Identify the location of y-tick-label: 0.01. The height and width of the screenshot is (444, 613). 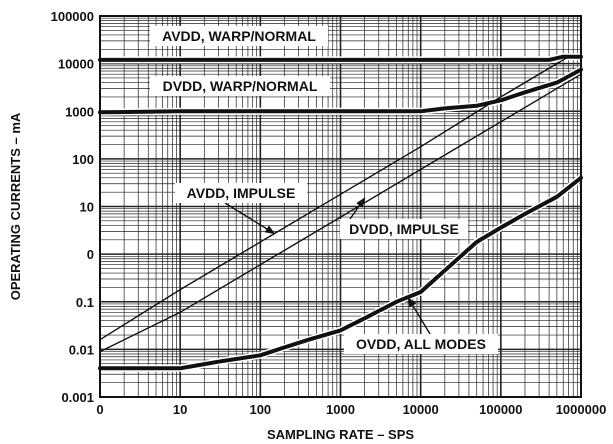
(81, 349).